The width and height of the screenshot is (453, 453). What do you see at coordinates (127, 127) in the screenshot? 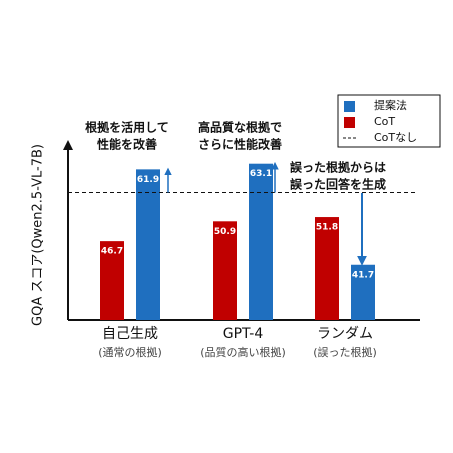
I see `annotation: 根拠を活用して` at bounding box center [127, 127].